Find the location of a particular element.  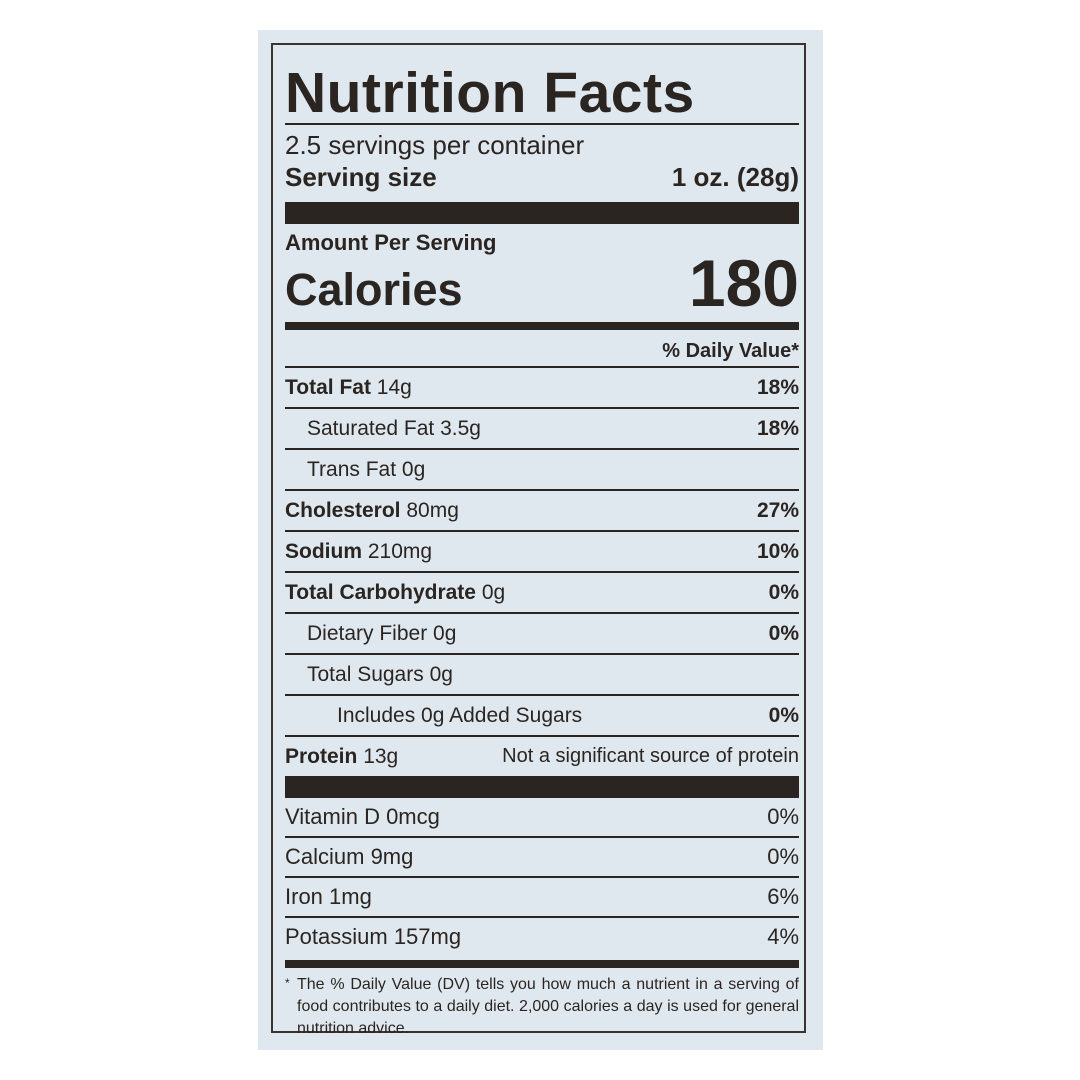

vitamin-dv: 4% is located at coordinates (783, 936).